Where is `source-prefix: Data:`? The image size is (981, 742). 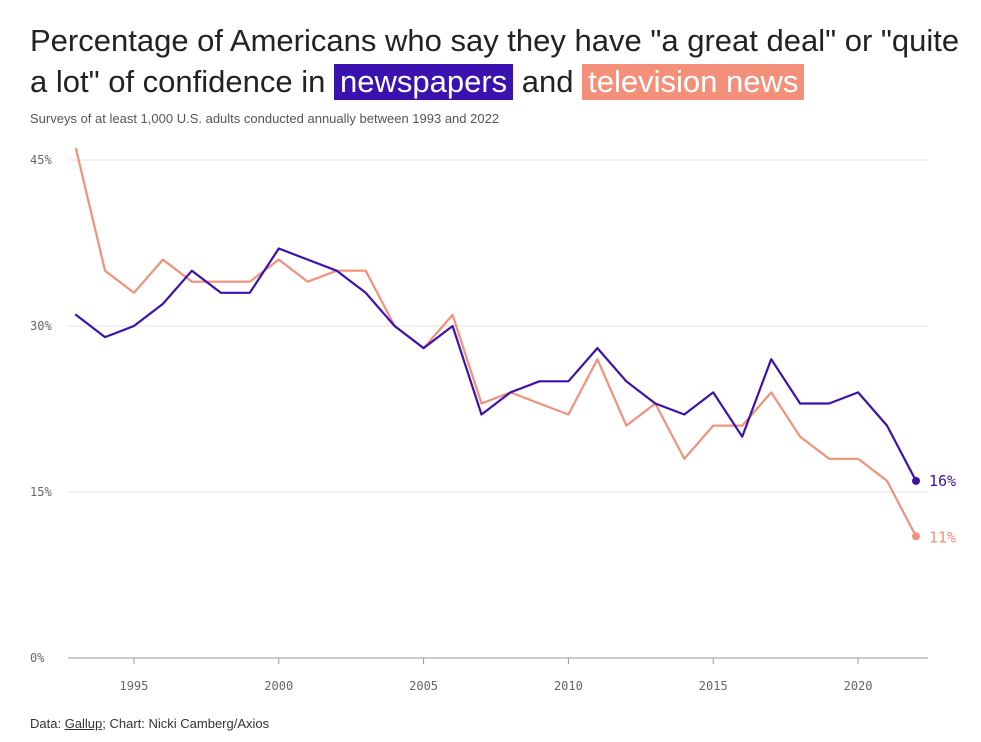 source-prefix: Data: is located at coordinates (47, 723).